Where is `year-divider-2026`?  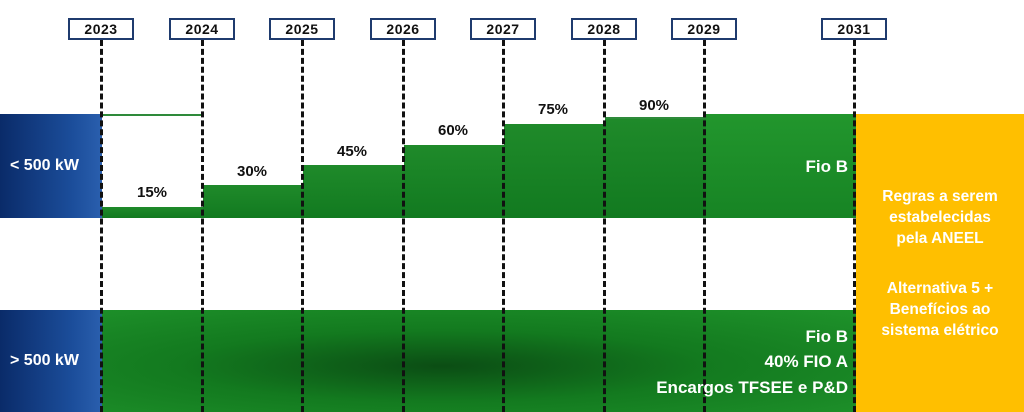 year-divider-2026 is located at coordinates (403, 226).